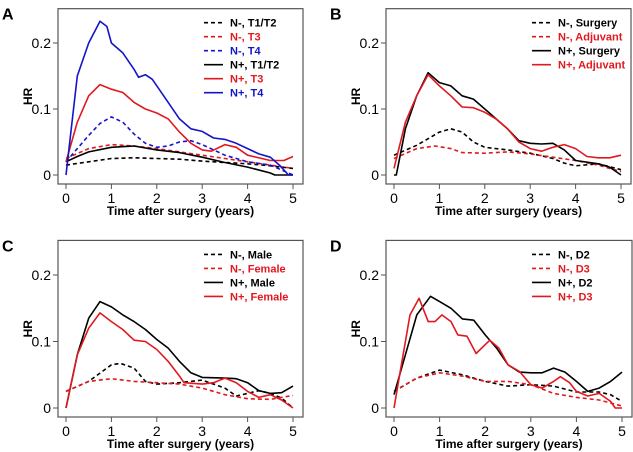 Image resolution: width=633 pixels, height=452 pixels. I want to click on legend-label: N-, T1/T2, so click(253, 24).